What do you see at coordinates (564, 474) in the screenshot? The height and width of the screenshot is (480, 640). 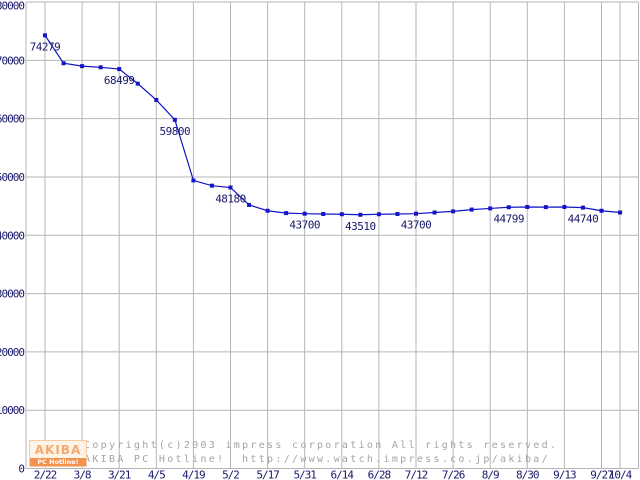 I see `x-axis-tick-label: 9/13` at bounding box center [564, 474].